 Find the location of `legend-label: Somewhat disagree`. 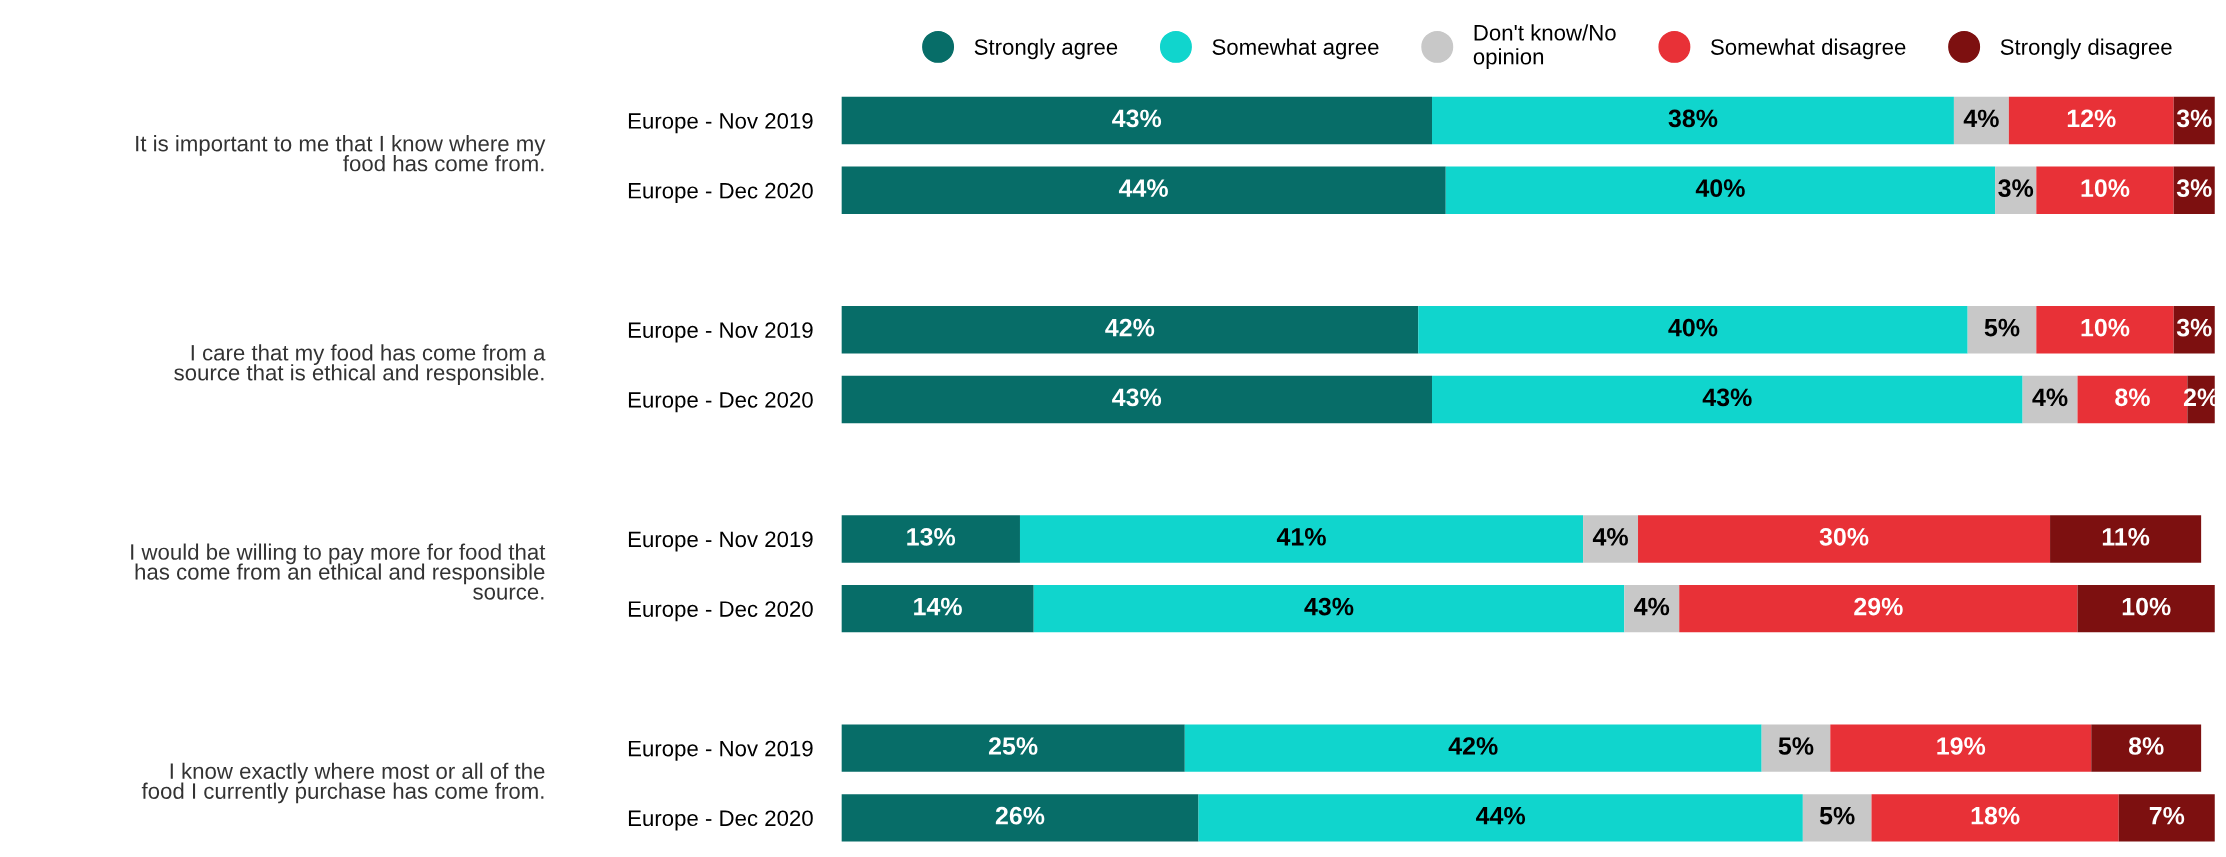

legend-label: Somewhat disagree is located at coordinates (1808, 49).